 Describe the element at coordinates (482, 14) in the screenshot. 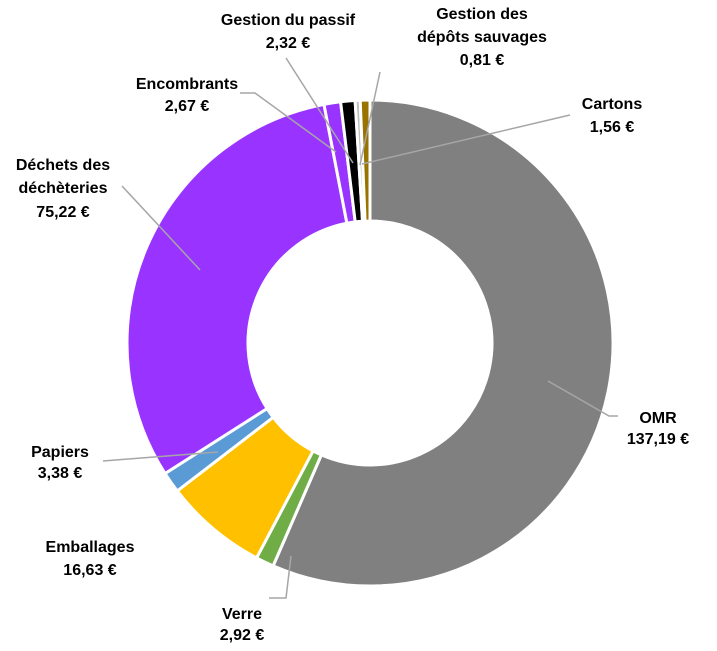

I see `label-depots-name-line1: Gestion des` at that location.